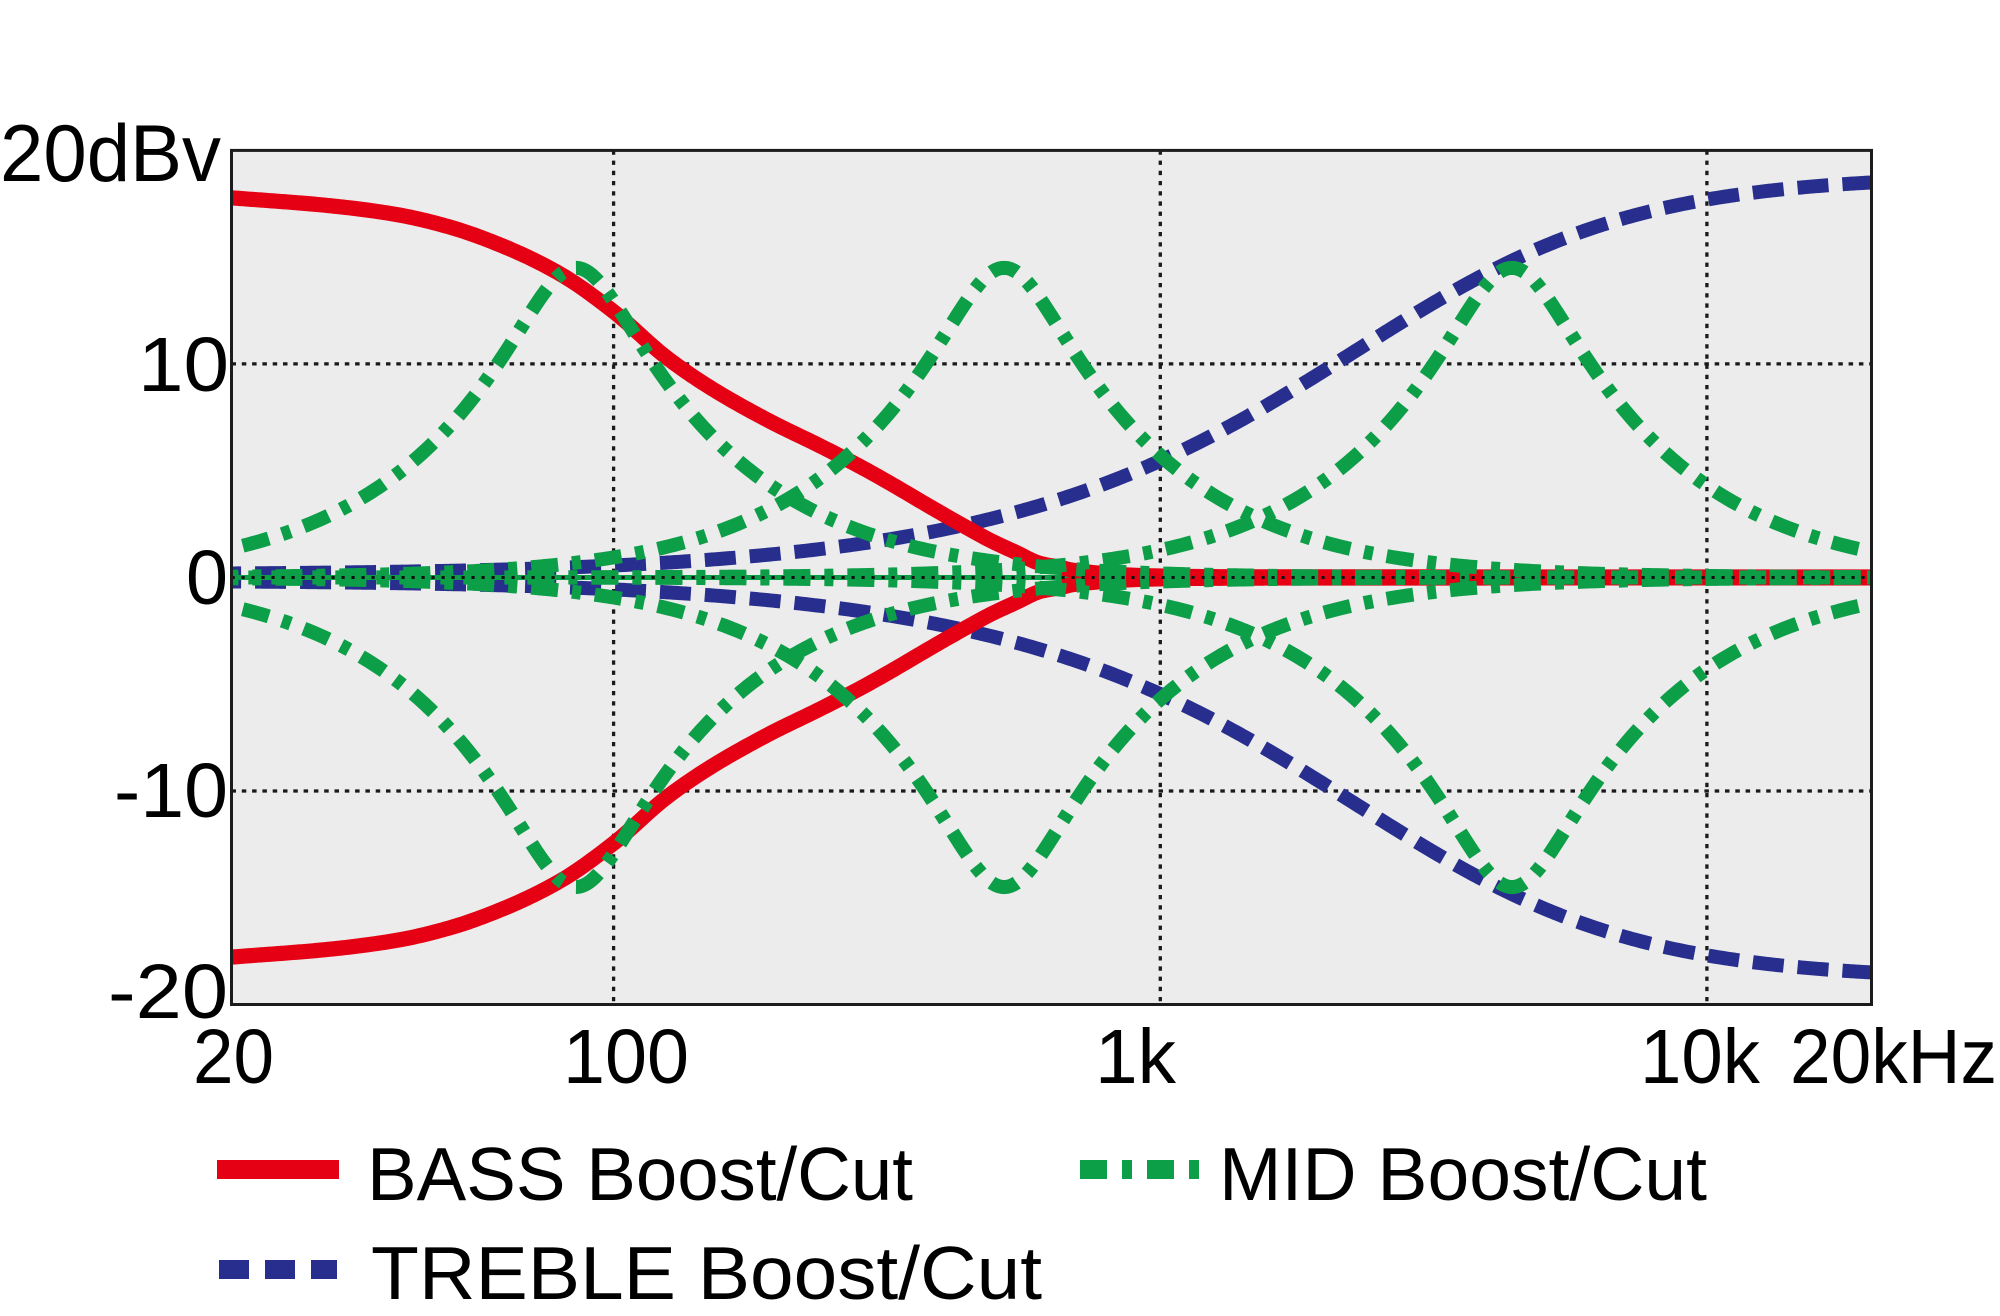 The height and width of the screenshot is (1316, 2000). What do you see at coordinates (626, 1057) in the screenshot?
I see `svg-text: 100` at bounding box center [626, 1057].